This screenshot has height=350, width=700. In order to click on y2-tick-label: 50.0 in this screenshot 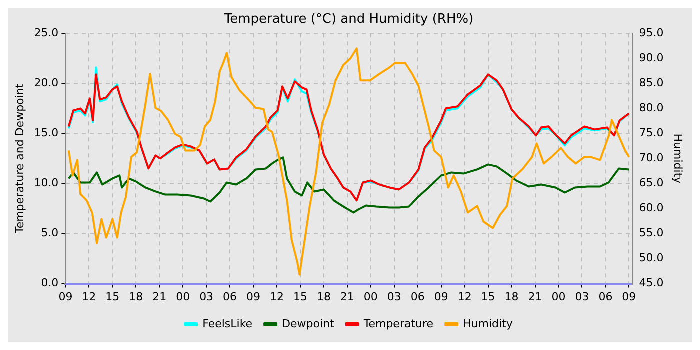, I will do `click(651, 258)`.